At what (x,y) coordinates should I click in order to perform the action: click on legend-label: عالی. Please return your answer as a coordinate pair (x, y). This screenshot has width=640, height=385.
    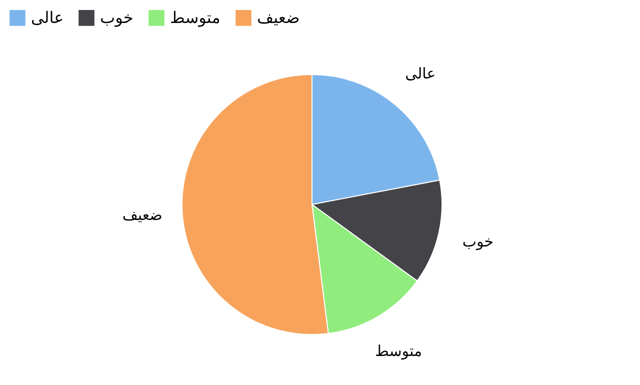
    Looking at the image, I should click on (47, 17).